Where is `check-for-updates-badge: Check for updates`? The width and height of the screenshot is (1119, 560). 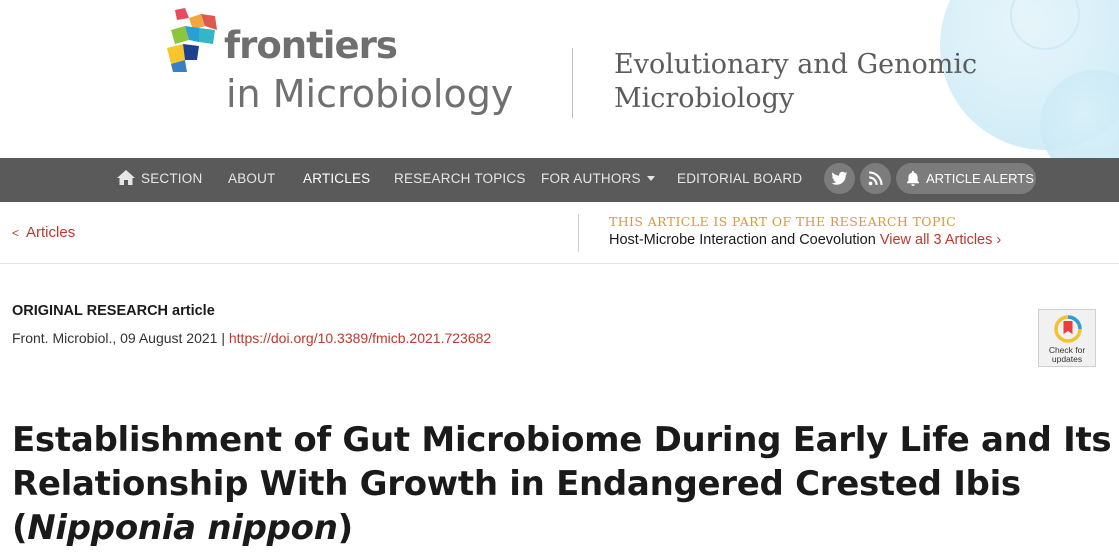 check-for-updates-badge: Check for updates is located at coordinates (1067, 338).